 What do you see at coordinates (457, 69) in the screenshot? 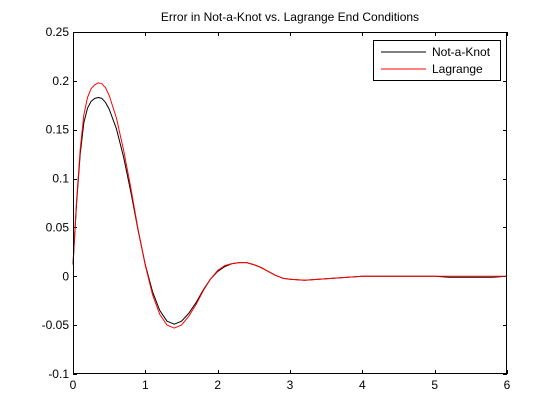
I see `legend-label: Lagrange` at bounding box center [457, 69].